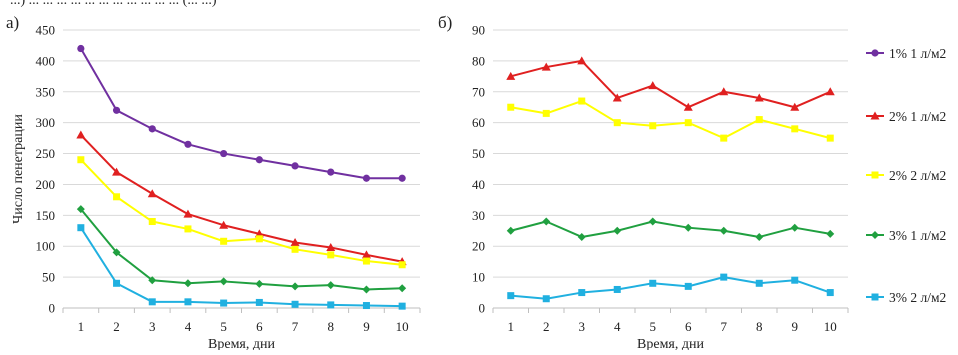 The image size is (958, 355). I want to click on x-tick-label: 4, so click(188, 326).